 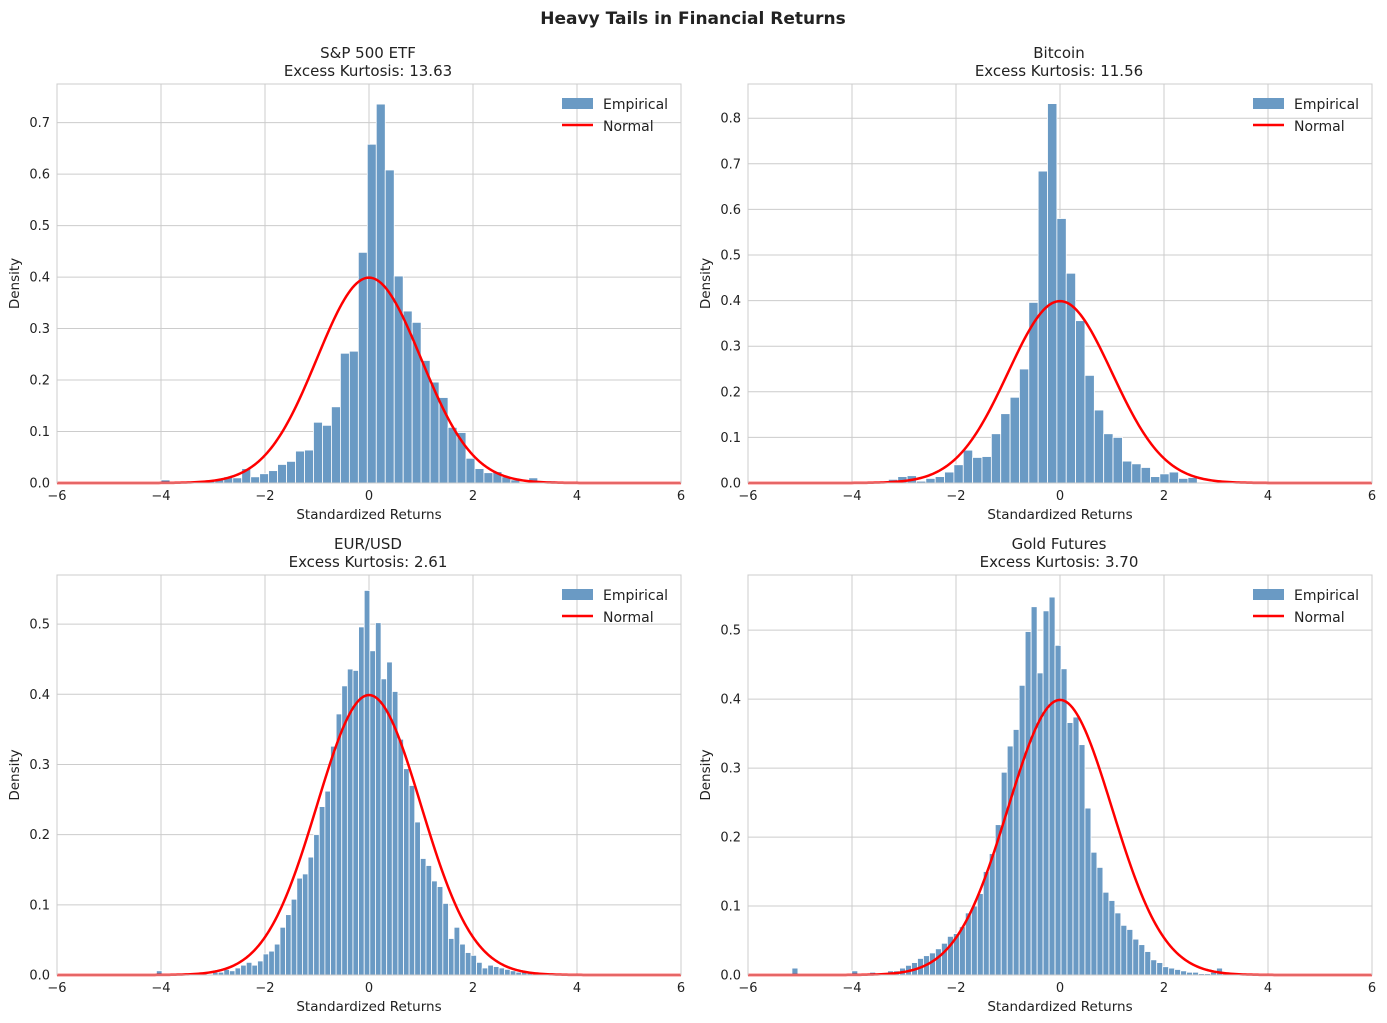 What do you see at coordinates (730, 164) in the screenshot?
I see `y-tick-label: 0.7` at bounding box center [730, 164].